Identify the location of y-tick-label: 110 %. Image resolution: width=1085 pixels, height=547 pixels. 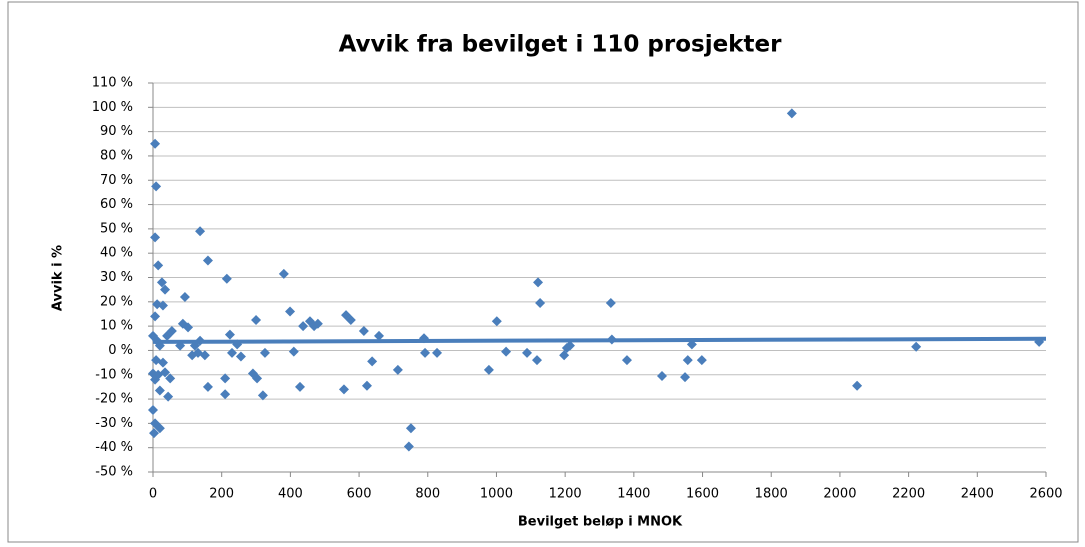
(112, 83).